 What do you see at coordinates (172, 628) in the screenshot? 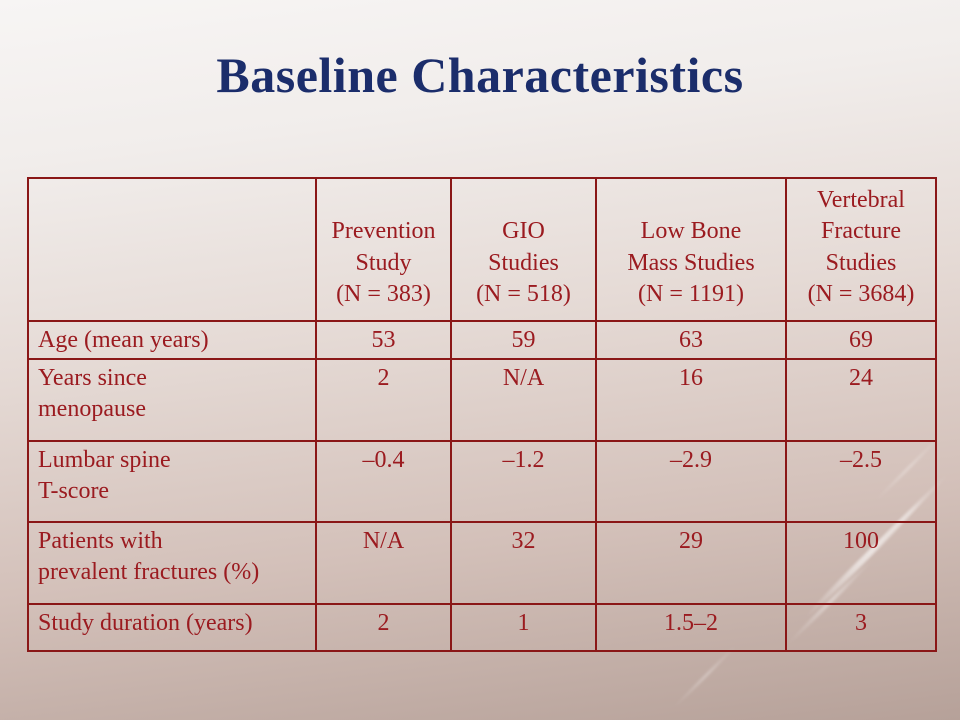
I see `row-label: Study duration (years)` at bounding box center [172, 628].